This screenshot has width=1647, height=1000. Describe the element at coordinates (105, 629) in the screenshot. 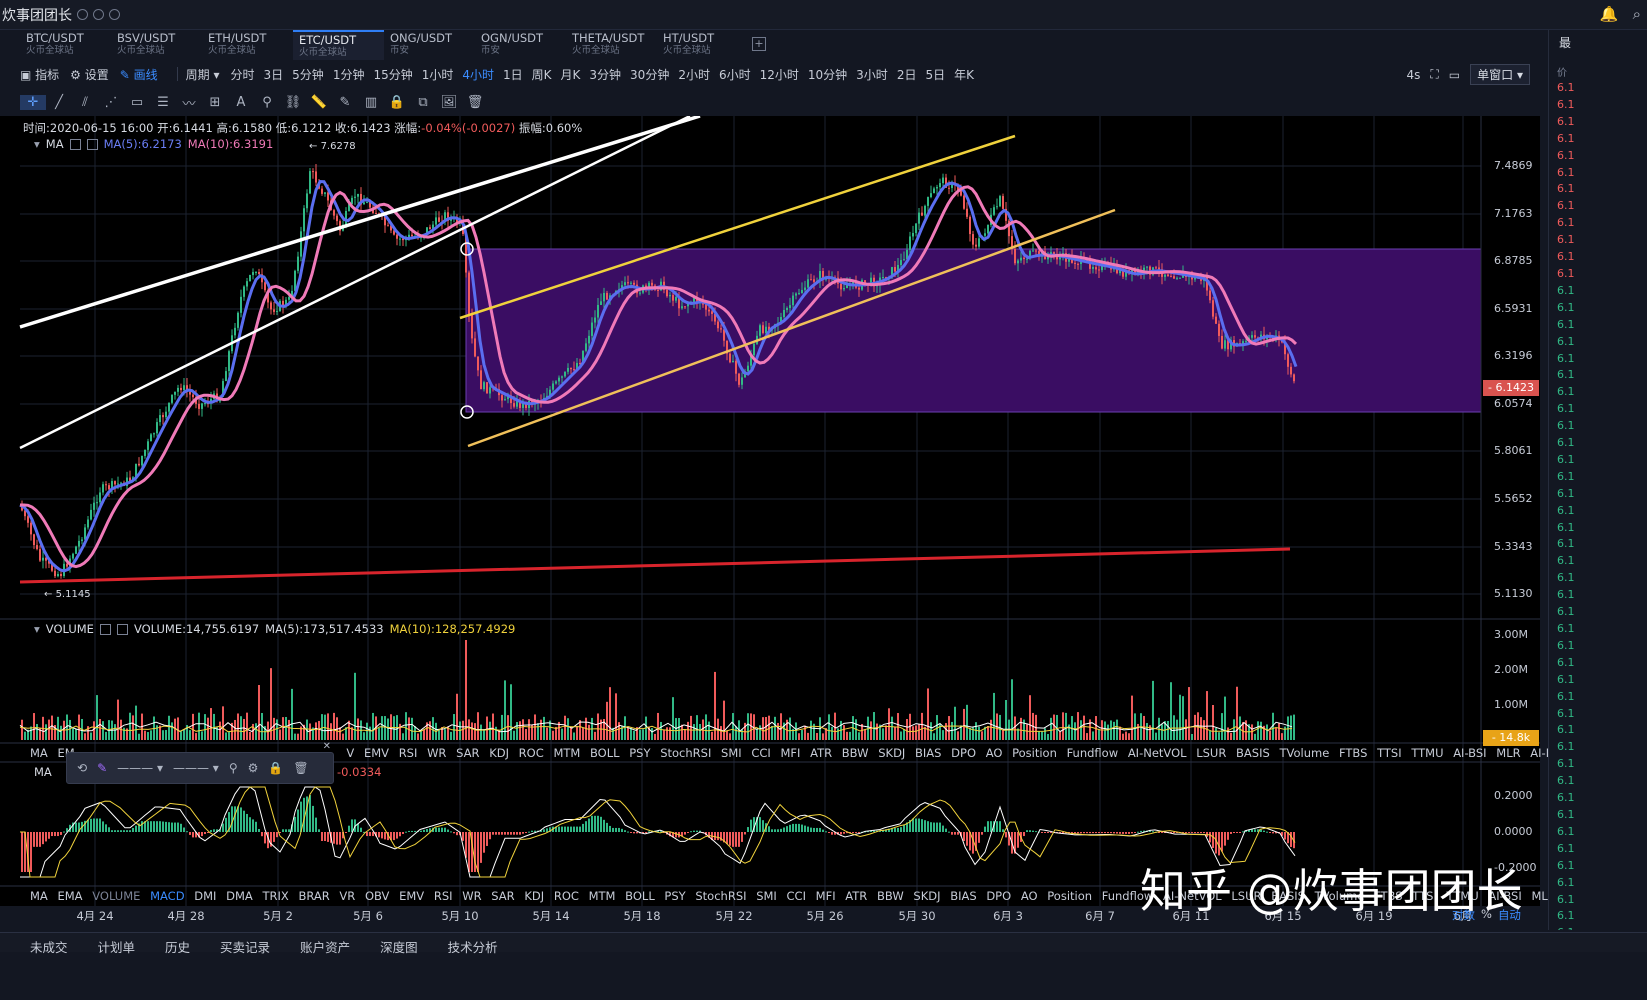

I see `volume-settings-icon` at that location.